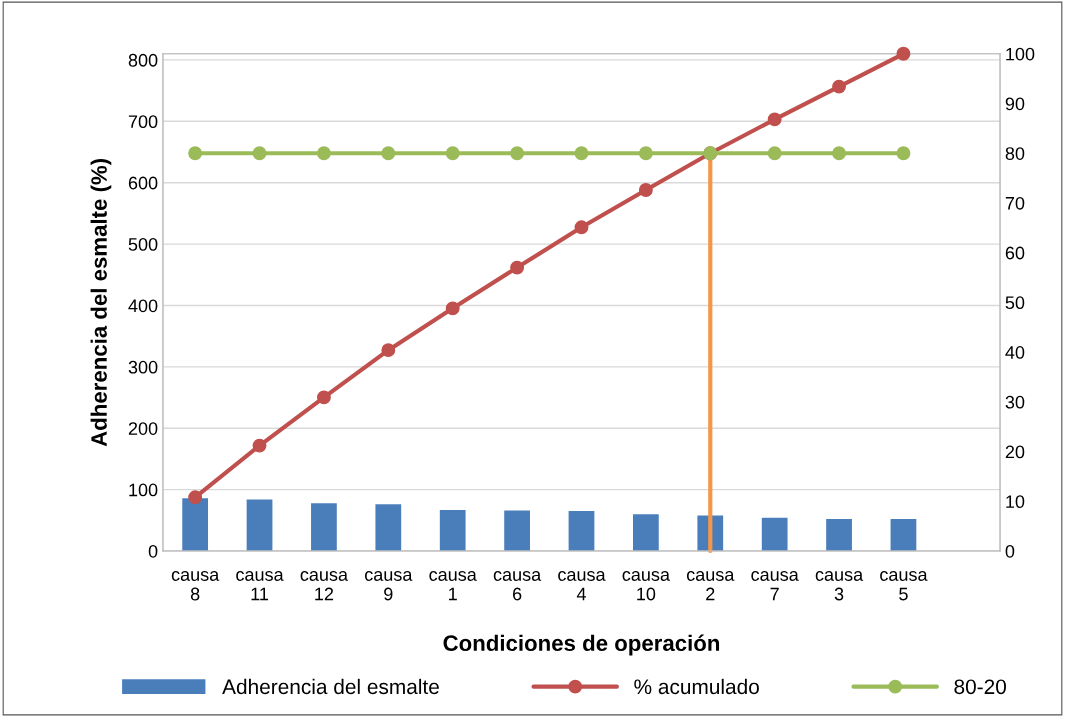  What do you see at coordinates (1015, 303) in the screenshot?
I see `y2-tick-label: 50` at bounding box center [1015, 303].